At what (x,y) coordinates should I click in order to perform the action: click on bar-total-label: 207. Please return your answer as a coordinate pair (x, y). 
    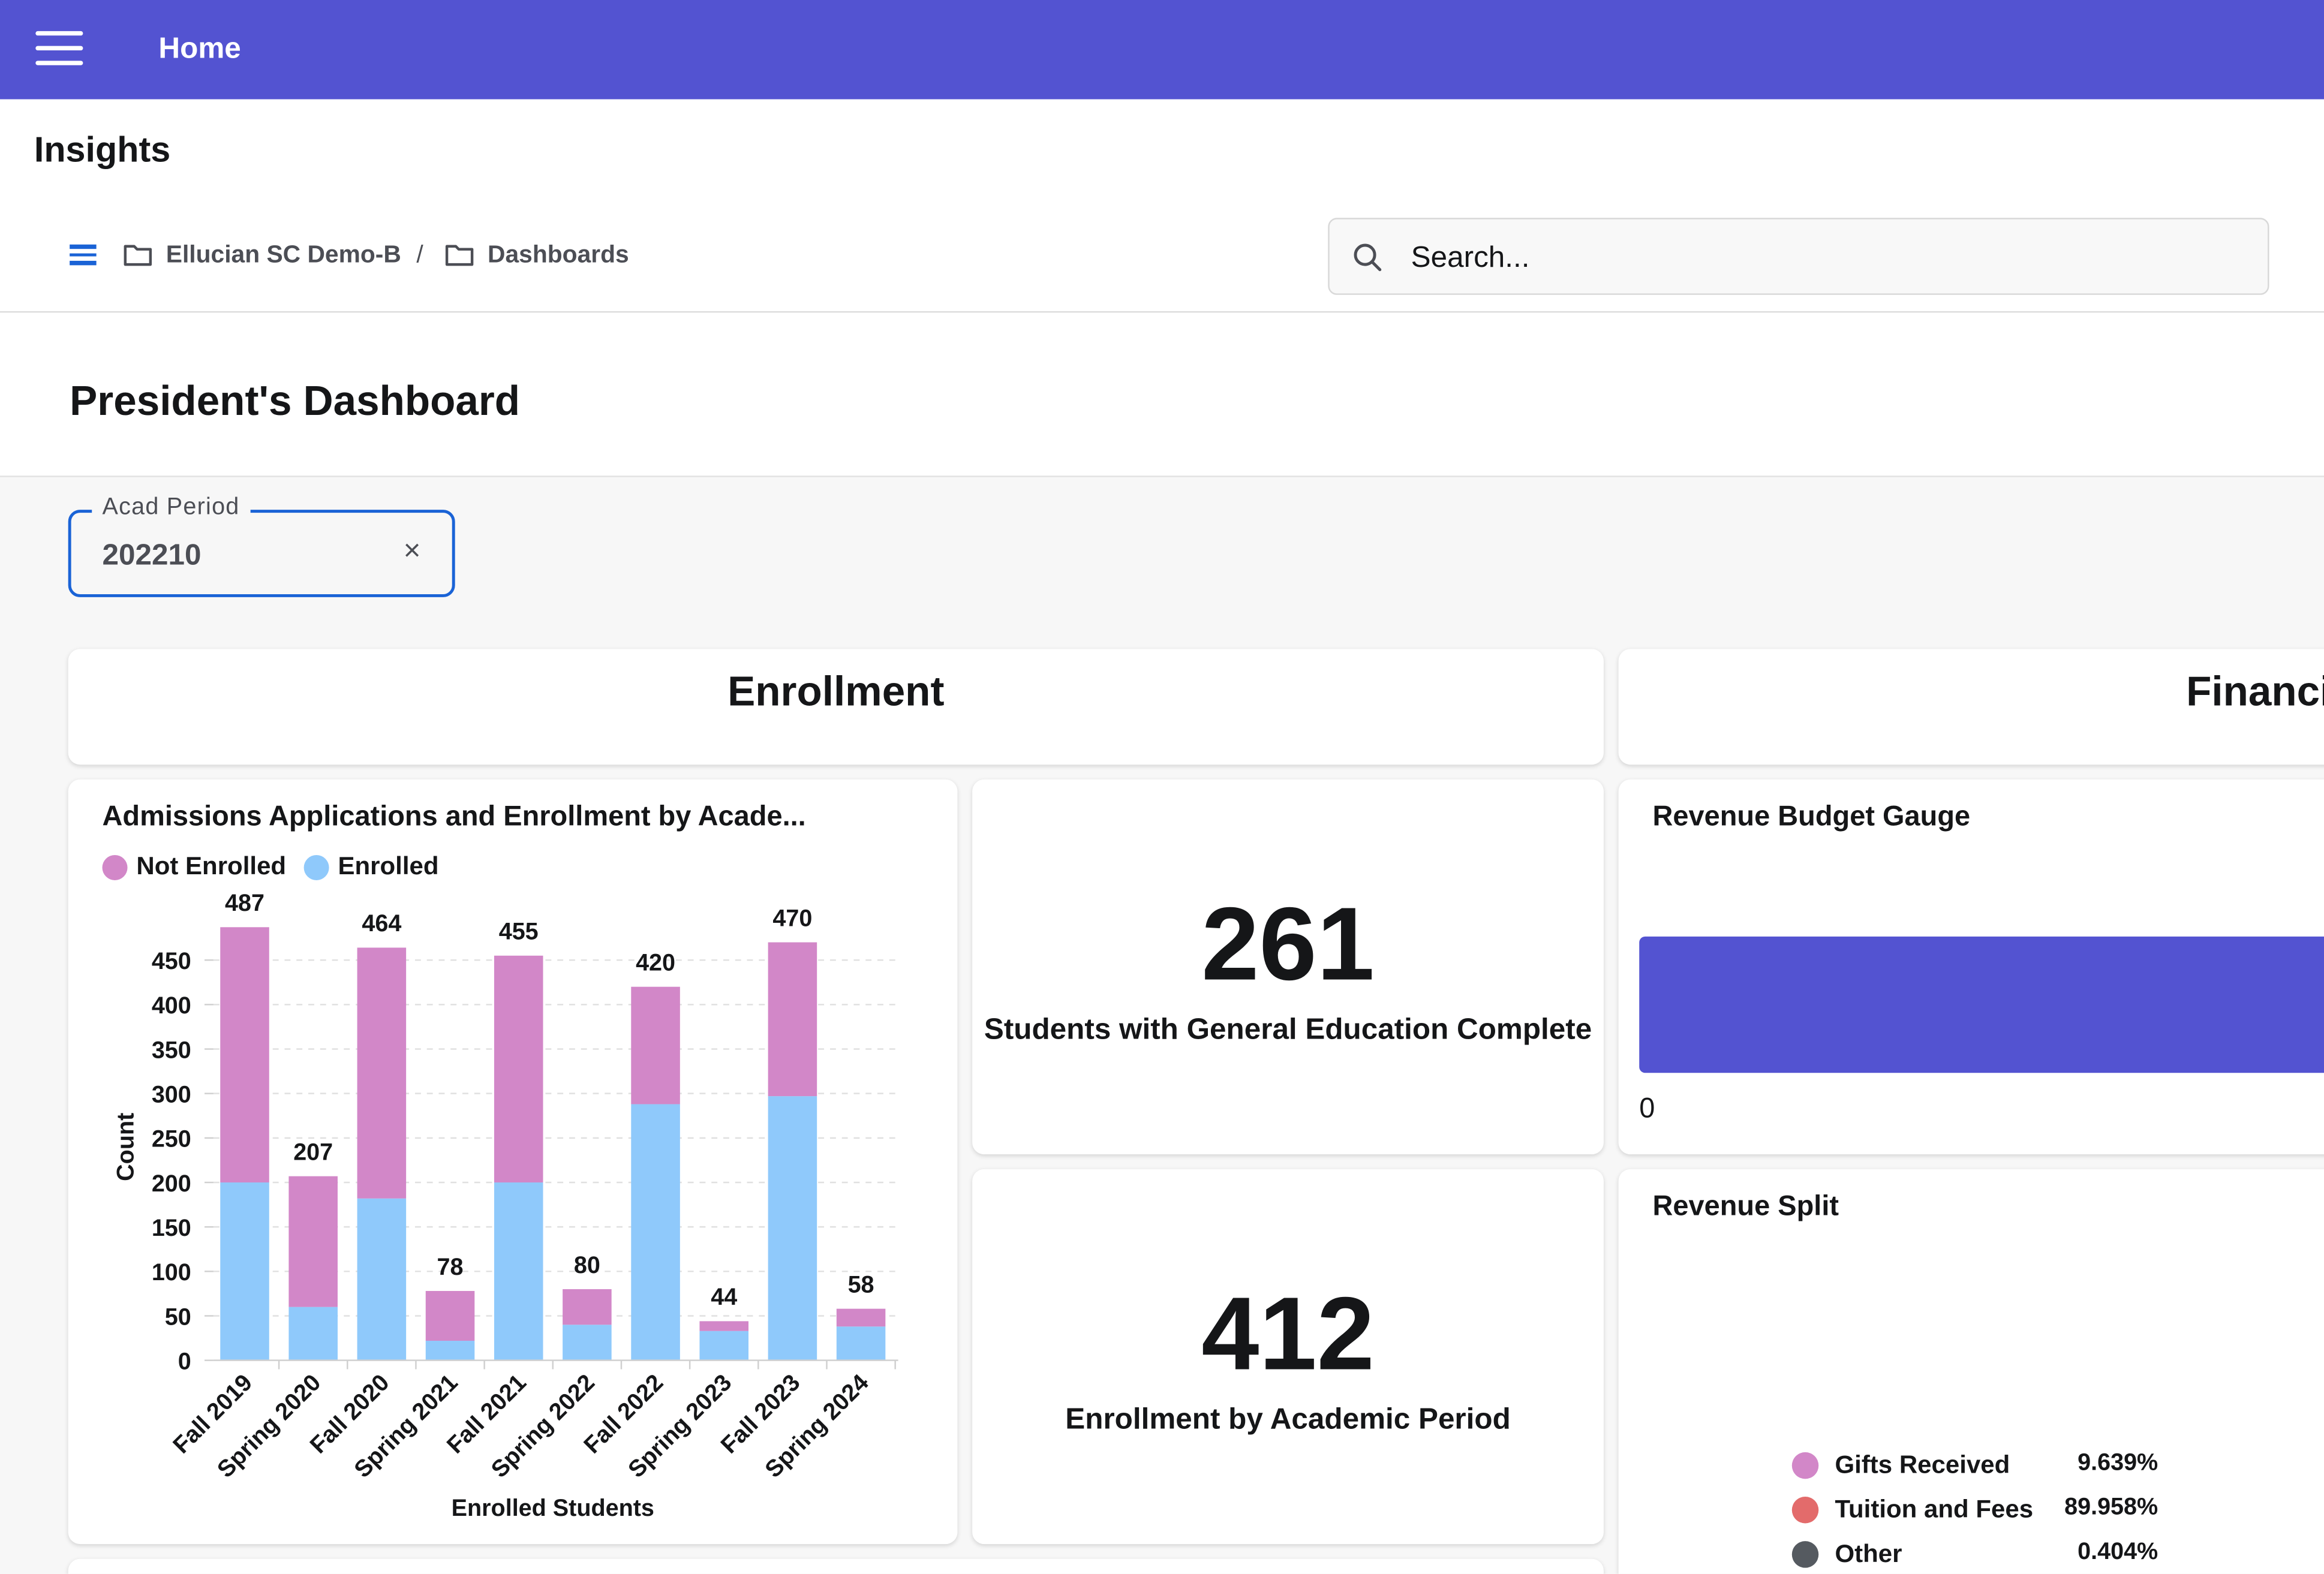
    Looking at the image, I should click on (313, 1152).